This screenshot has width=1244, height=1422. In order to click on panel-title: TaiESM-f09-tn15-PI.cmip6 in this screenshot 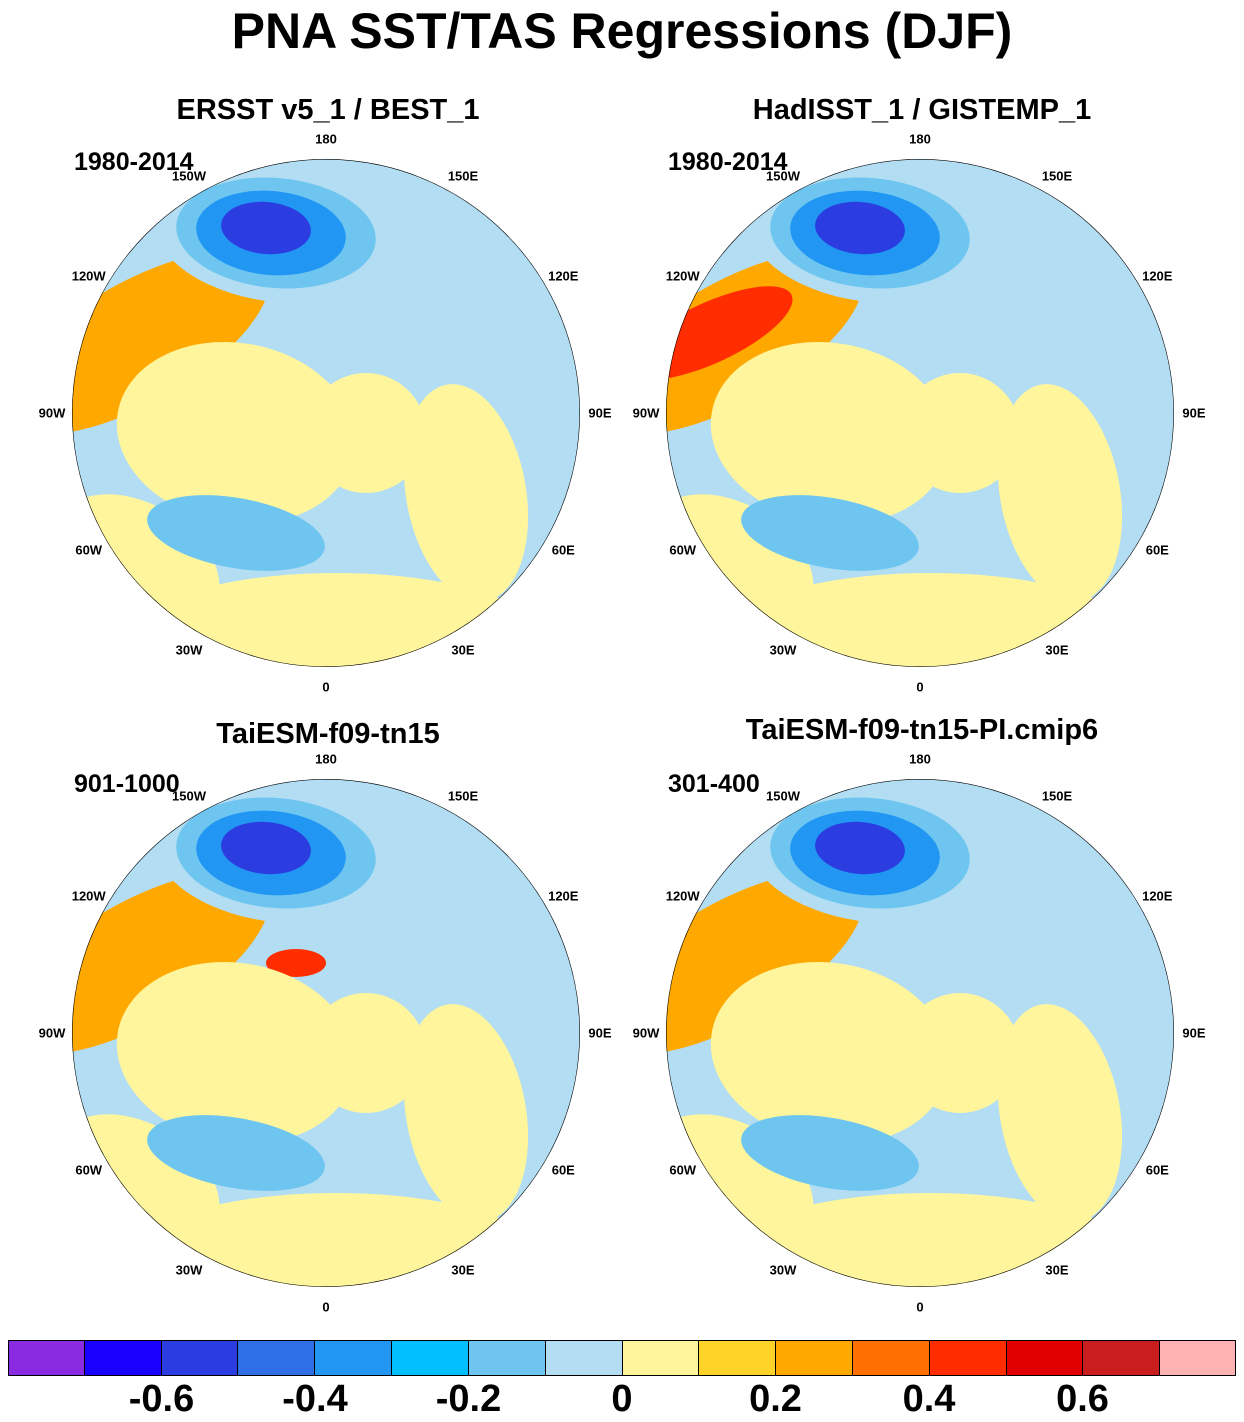, I will do `click(922, 730)`.